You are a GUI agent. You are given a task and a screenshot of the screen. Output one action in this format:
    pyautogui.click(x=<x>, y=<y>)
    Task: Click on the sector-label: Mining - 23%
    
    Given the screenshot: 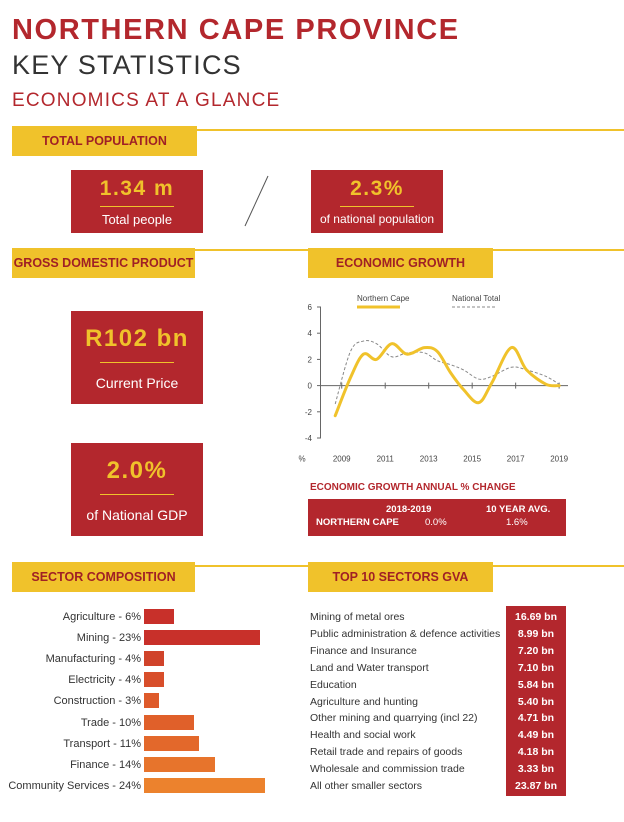 What is the action you would take?
    pyautogui.click(x=108, y=638)
    